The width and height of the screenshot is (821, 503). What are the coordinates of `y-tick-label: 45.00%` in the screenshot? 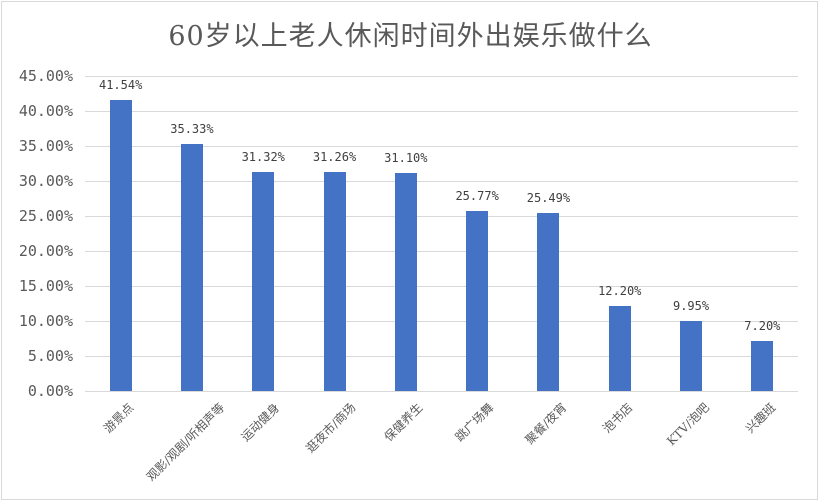 It's located at (45, 76).